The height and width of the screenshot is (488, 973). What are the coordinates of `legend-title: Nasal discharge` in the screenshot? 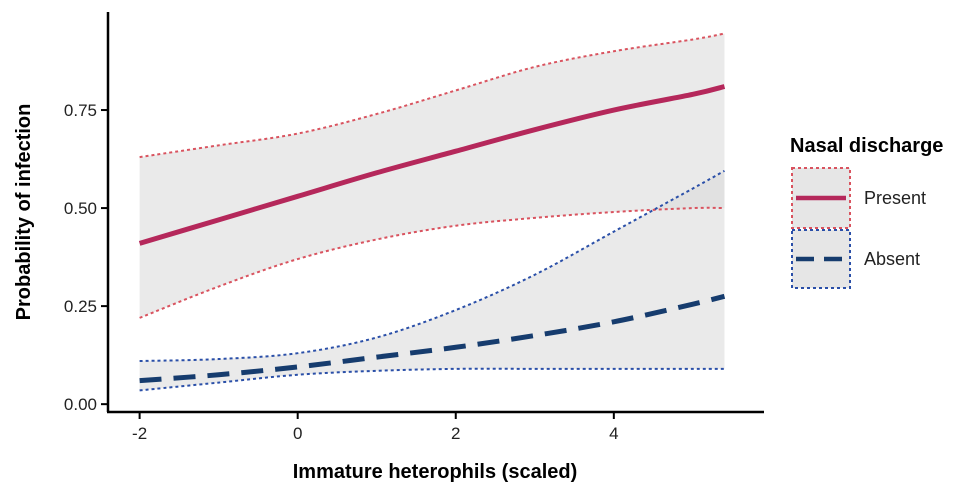 It's located at (866, 146).